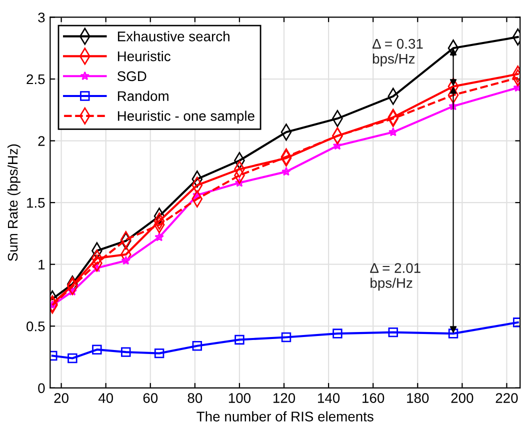  I want to click on y-tick-label: 3, so click(41, 17).